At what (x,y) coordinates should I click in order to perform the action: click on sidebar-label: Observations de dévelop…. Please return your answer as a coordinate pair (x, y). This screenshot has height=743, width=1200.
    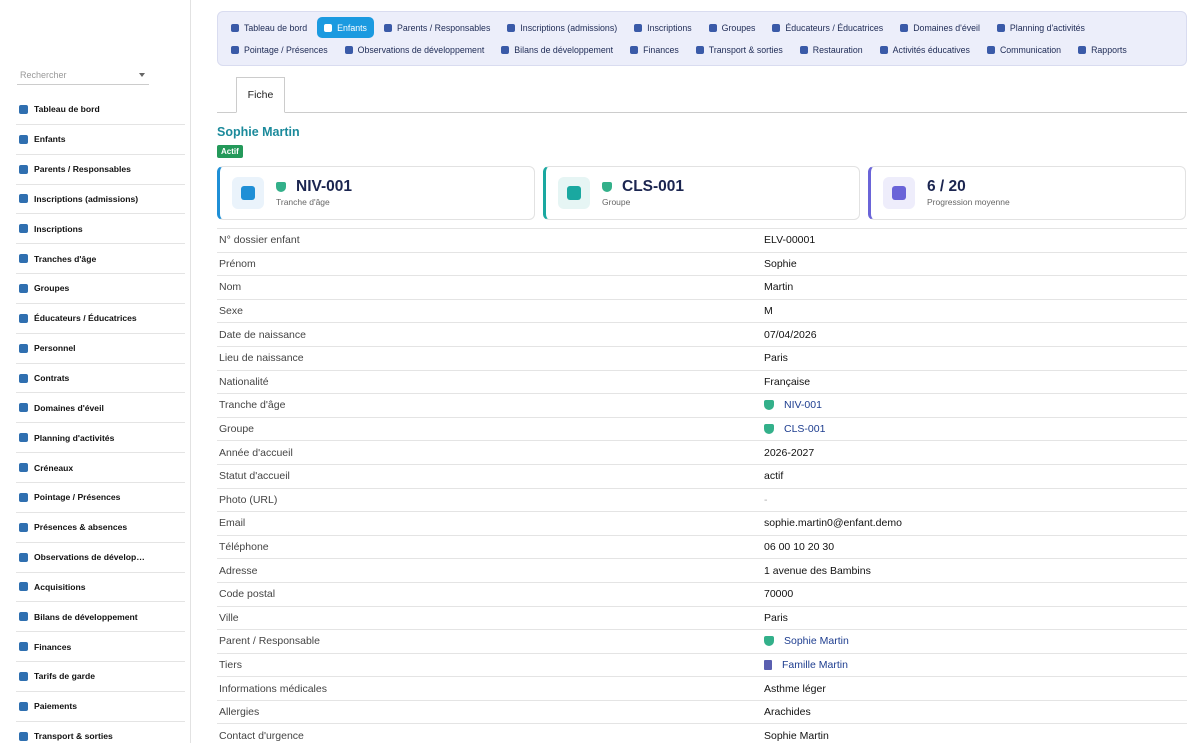
    Looking at the image, I should click on (89, 557).